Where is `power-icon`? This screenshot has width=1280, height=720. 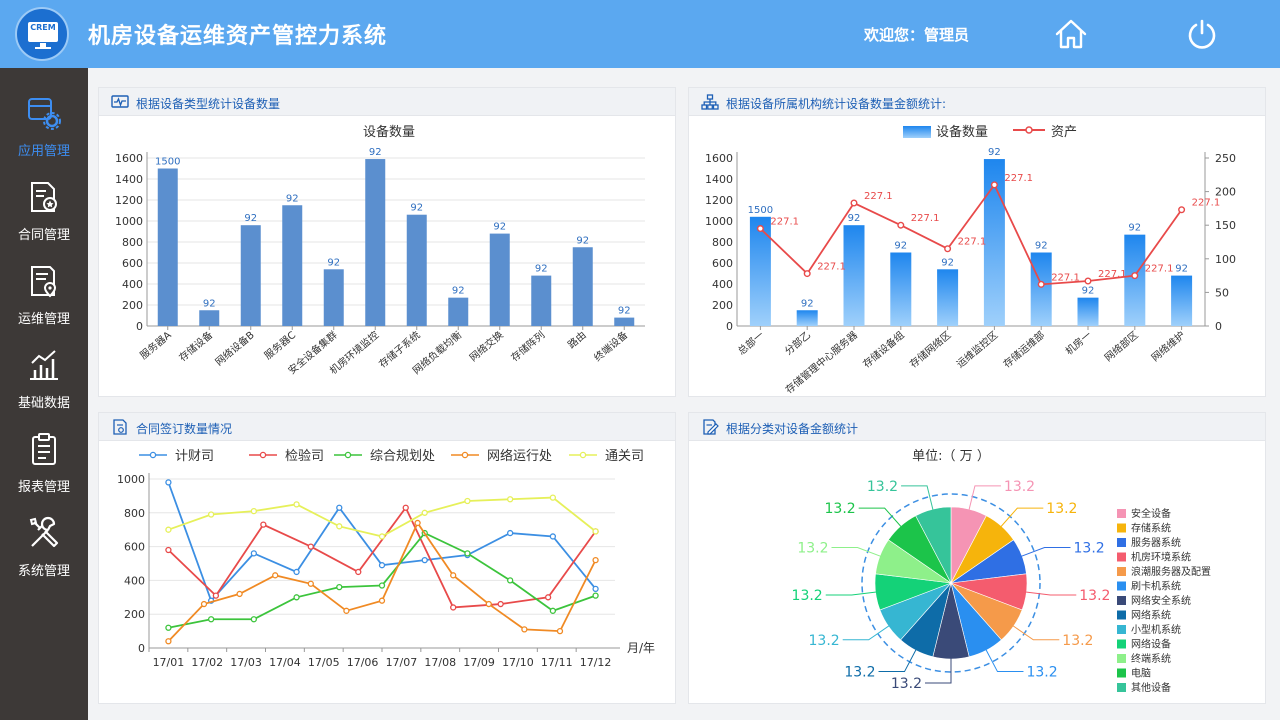 power-icon is located at coordinates (1202, 34).